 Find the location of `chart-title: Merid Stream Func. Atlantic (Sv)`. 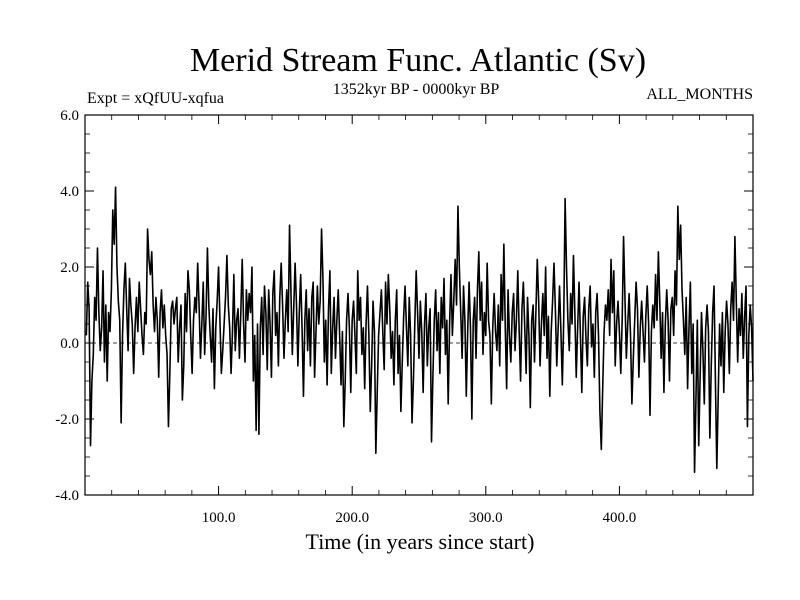

chart-title: Merid Stream Func. Atlantic (Sv) is located at coordinates (418, 60).